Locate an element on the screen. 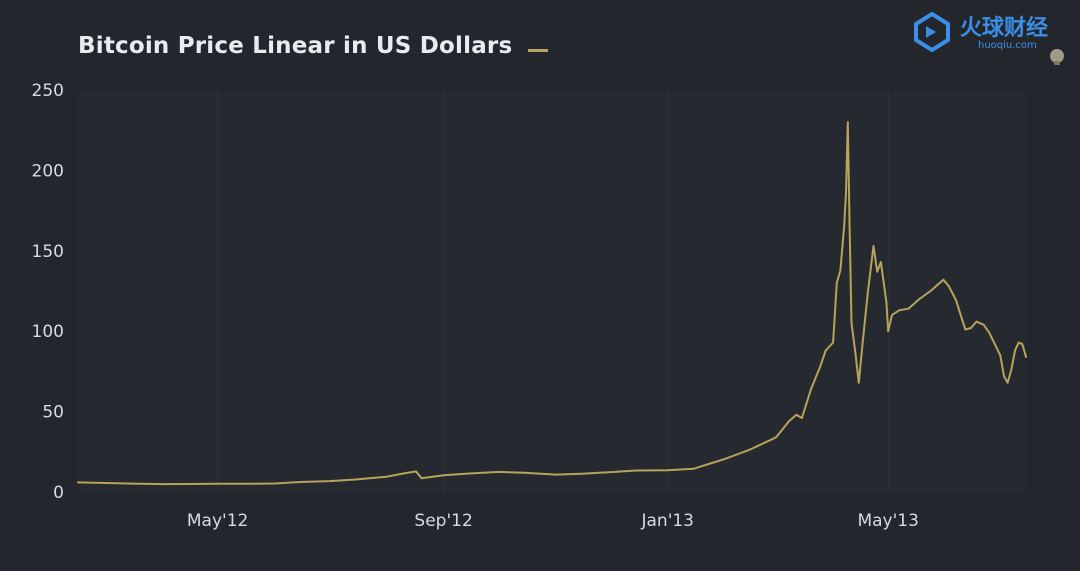 This screenshot has width=1080, height=571. y-tick-label: 250 is located at coordinates (48, 91).